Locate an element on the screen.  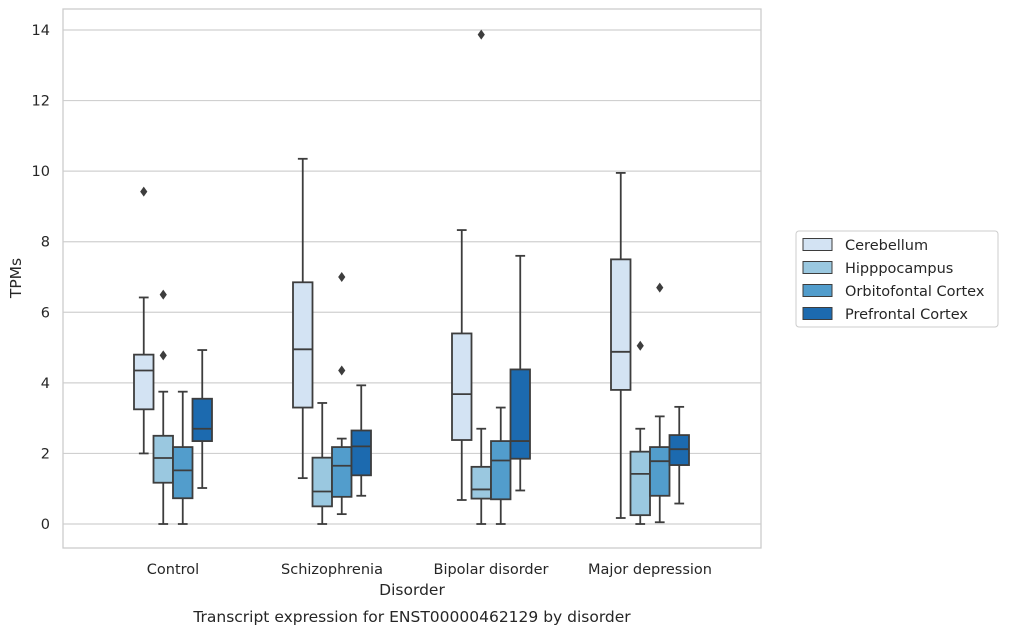
legend-frame is located at coordinates (897, 279).